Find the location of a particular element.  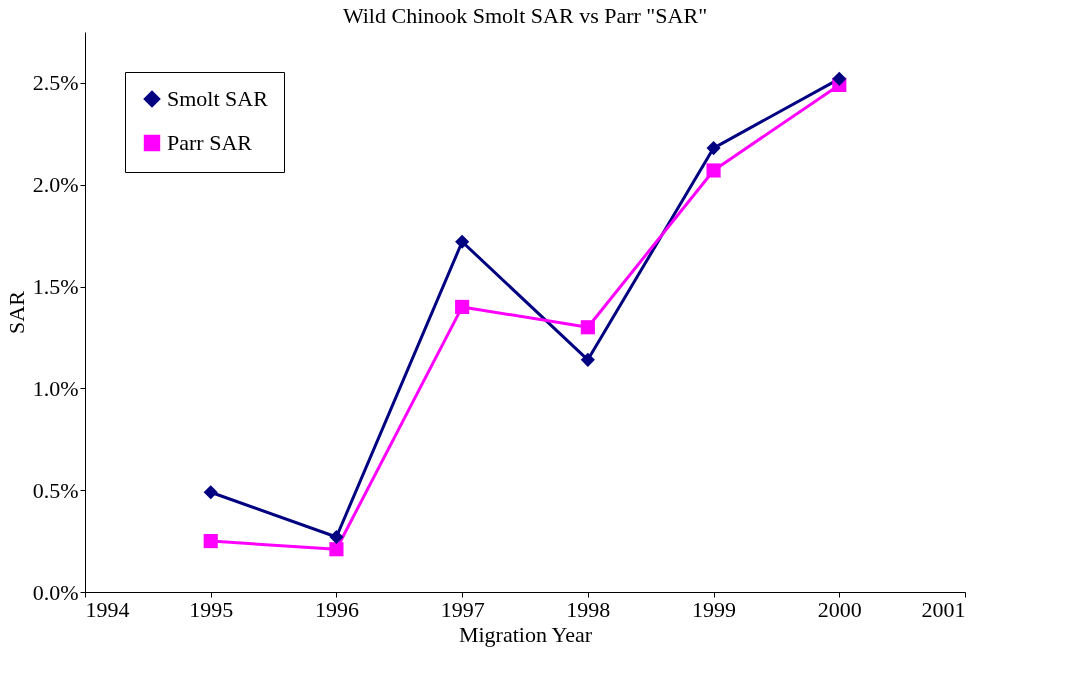

x-tick-label: 1997 is located at coordinates (462, 609).